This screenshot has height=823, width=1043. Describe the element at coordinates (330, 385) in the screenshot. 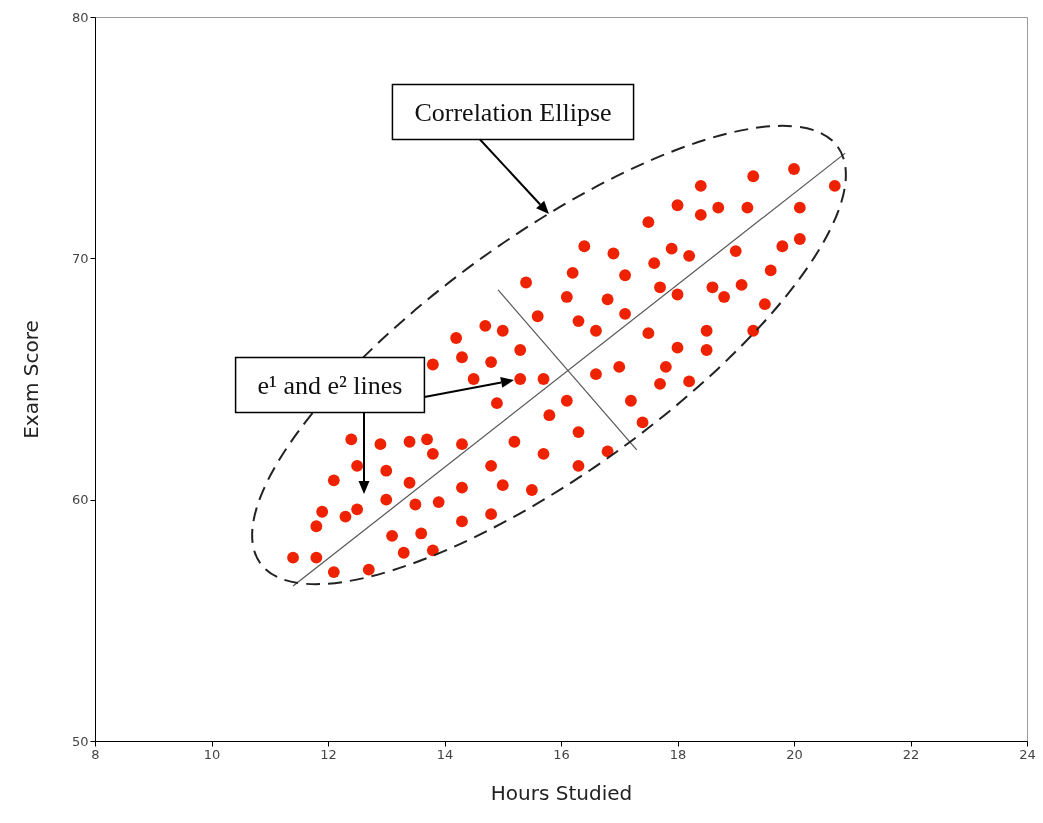

I see `annotation: e¹ and e² lines` at that location.